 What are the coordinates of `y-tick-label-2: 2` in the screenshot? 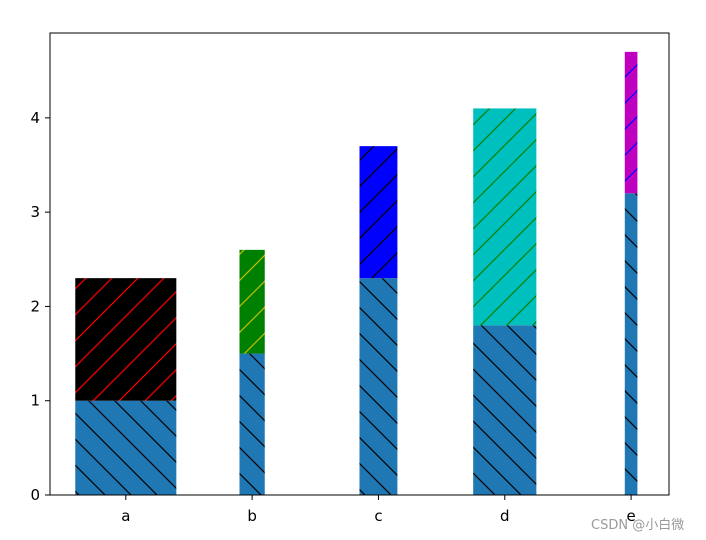 It's located at (35, 306).